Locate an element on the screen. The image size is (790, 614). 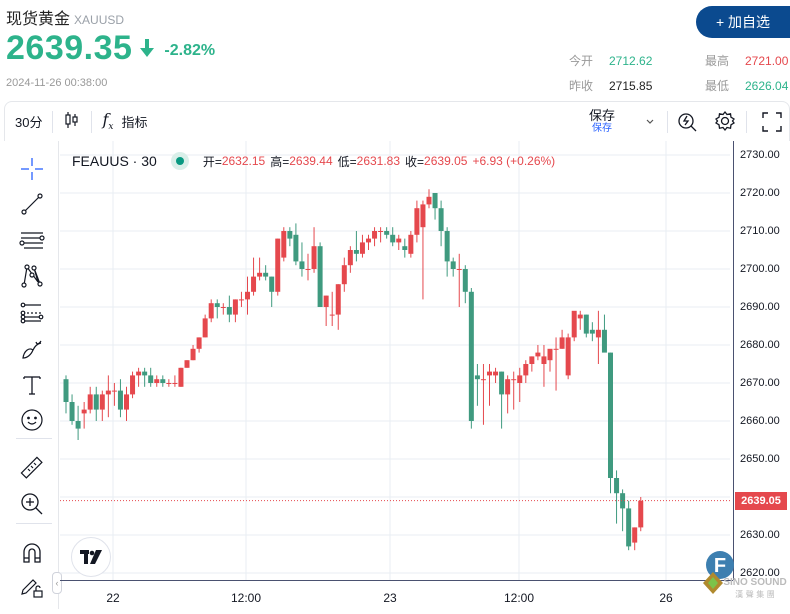
svg-text: 漢 聲 集 團 is located at coordinates (755, 594).